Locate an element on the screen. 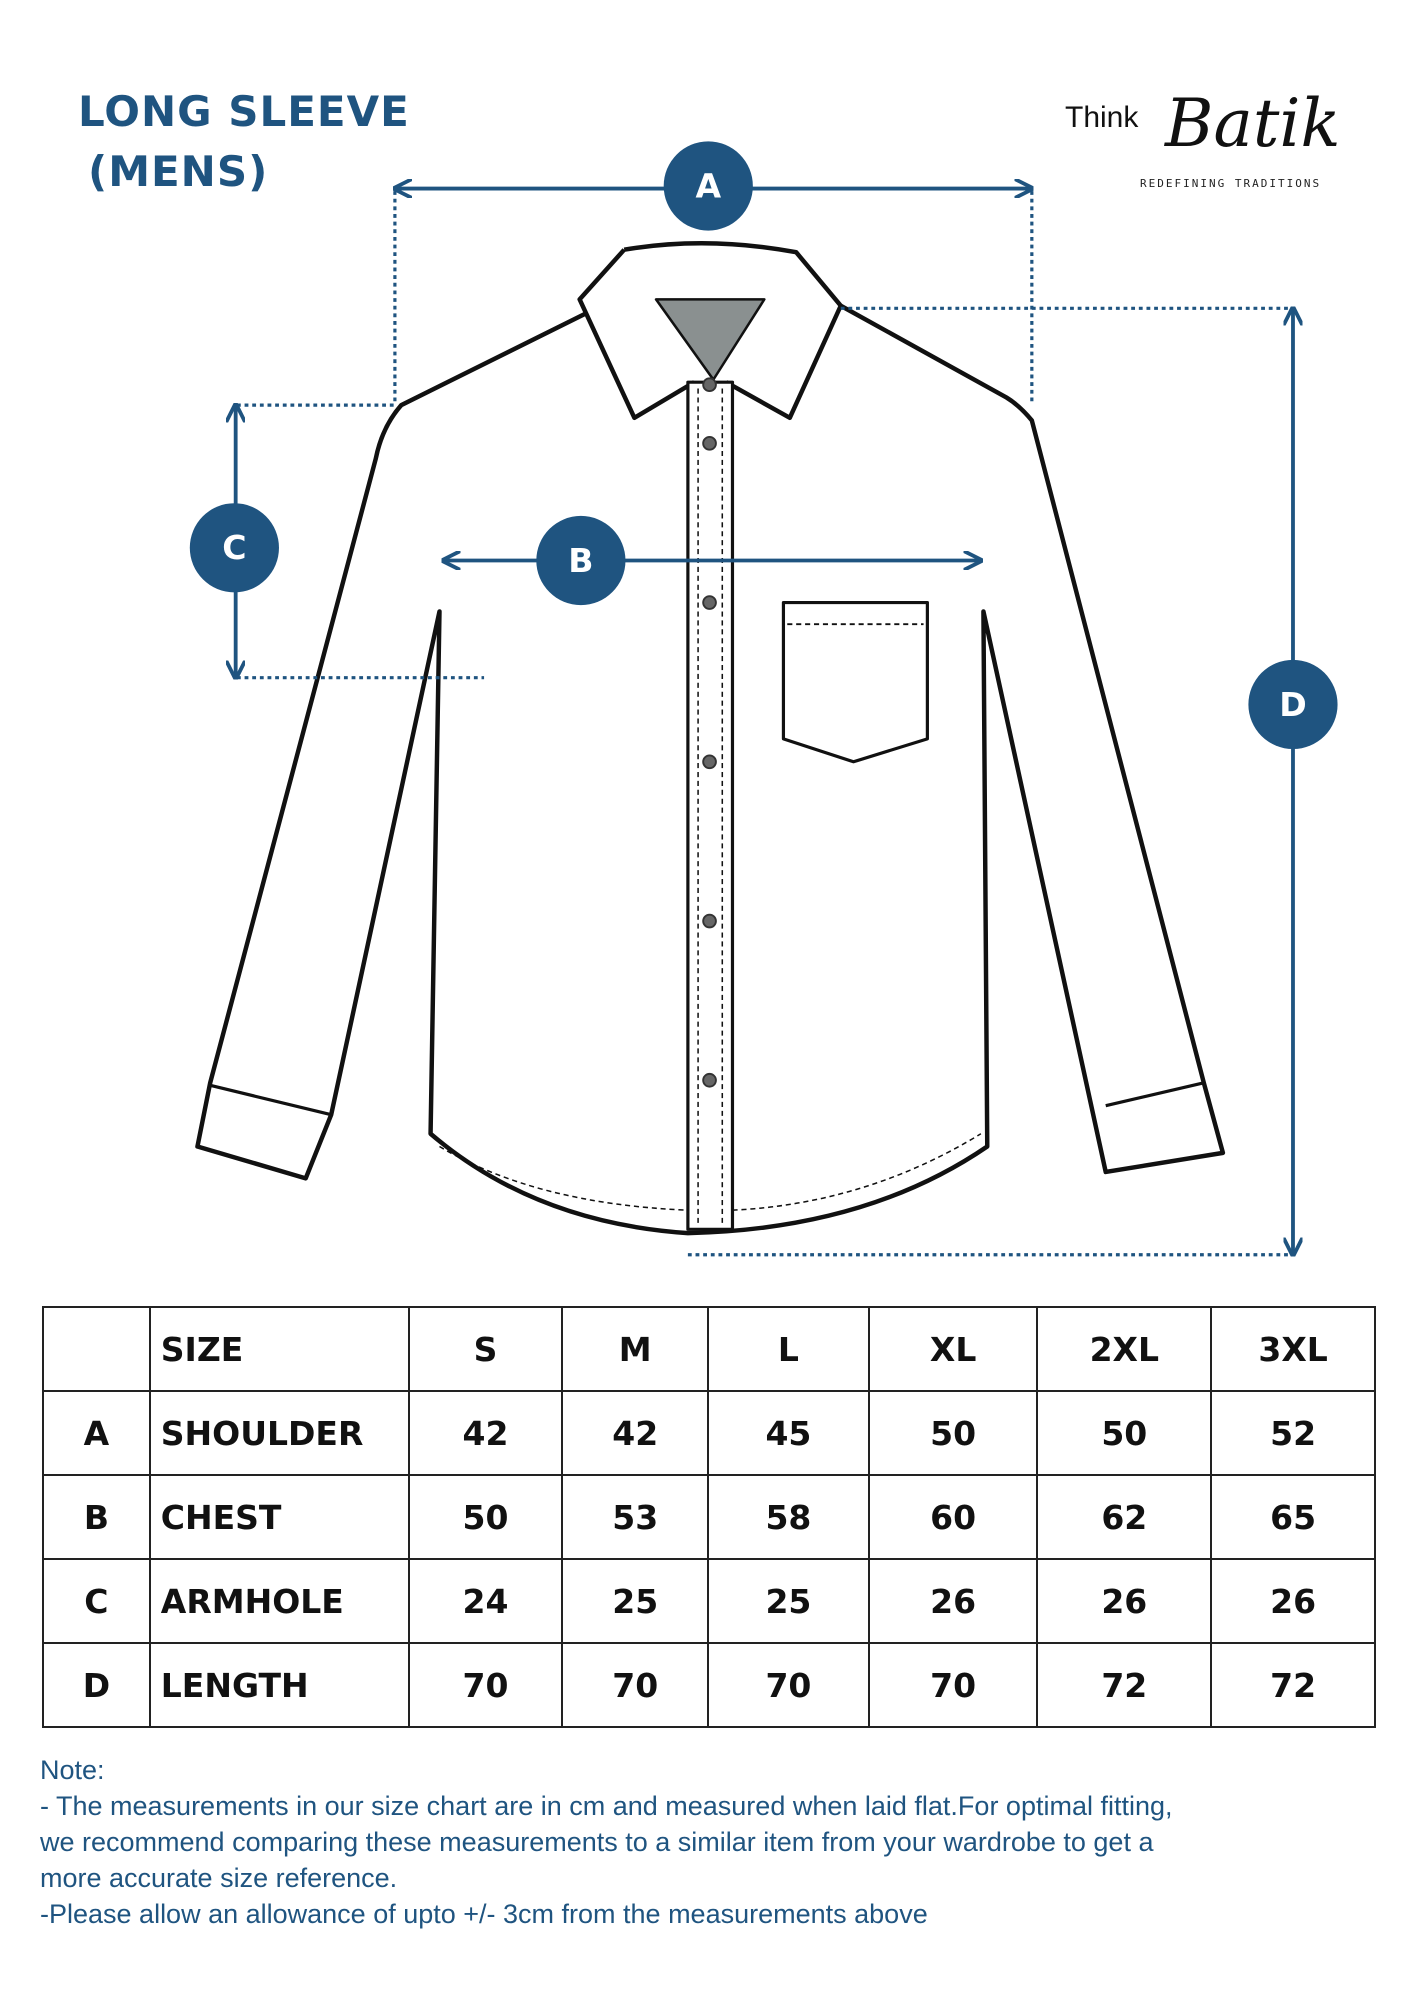 Image resolution: width=1414 pixels, height=2000 pixels. measure-name-cell: SIZE is located at coordinates (279, 1349).